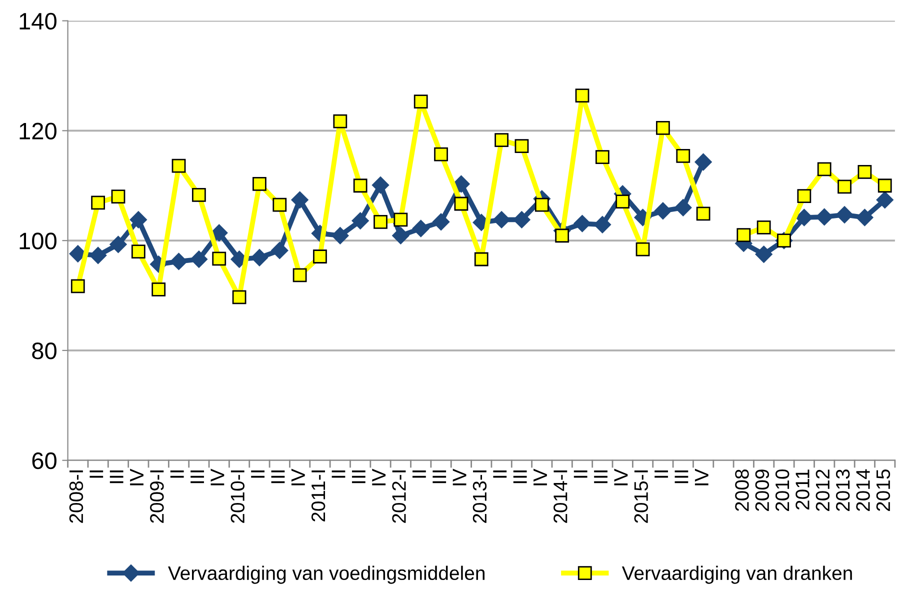 This screenshot has width=904, height=594. I want to click on x-tick-label: 2014, so click(863, 490).